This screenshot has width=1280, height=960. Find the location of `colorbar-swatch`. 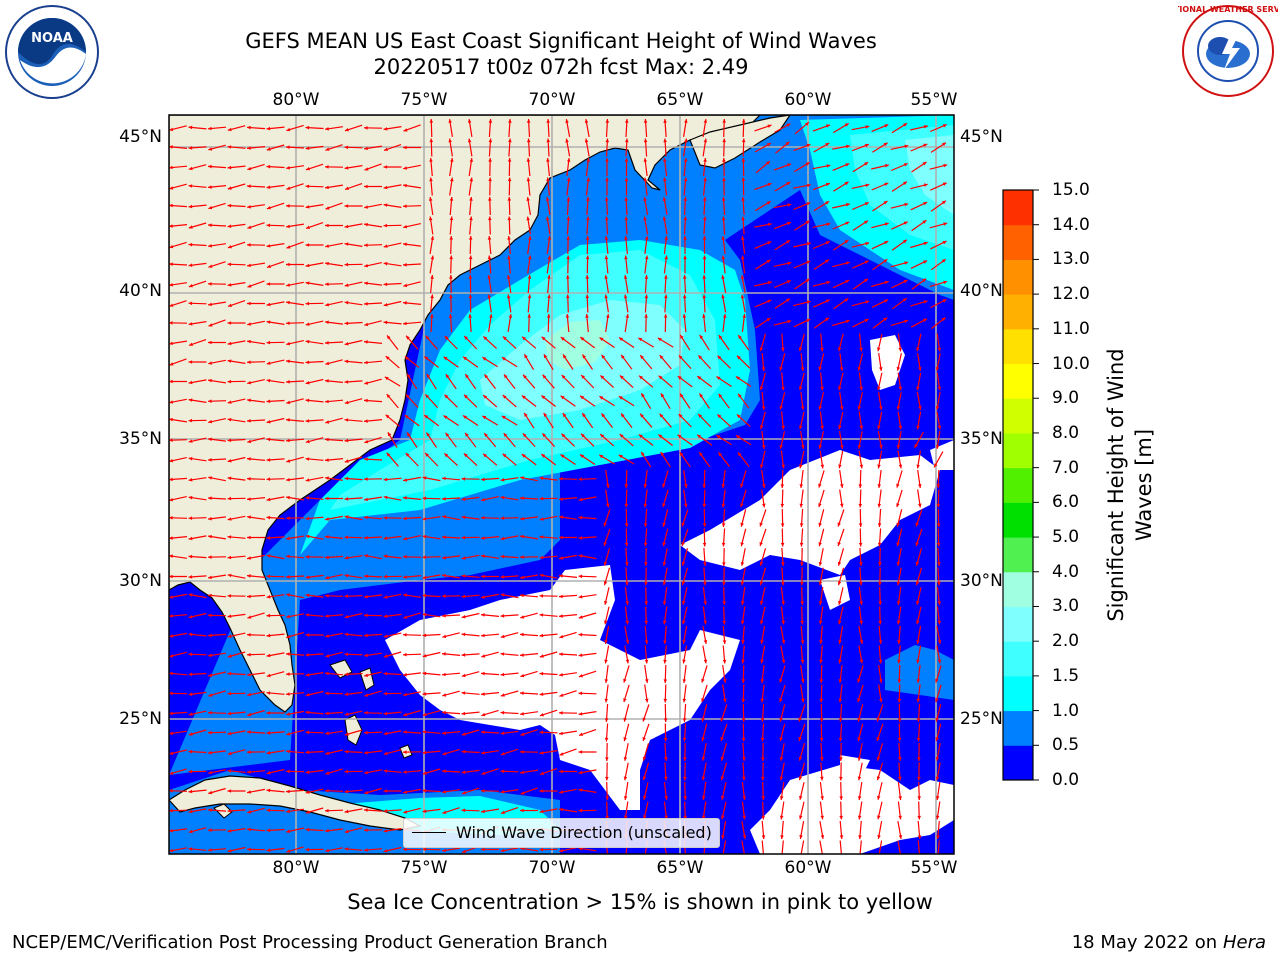

colorbar-swatch is located at coordinates (1018, 381).